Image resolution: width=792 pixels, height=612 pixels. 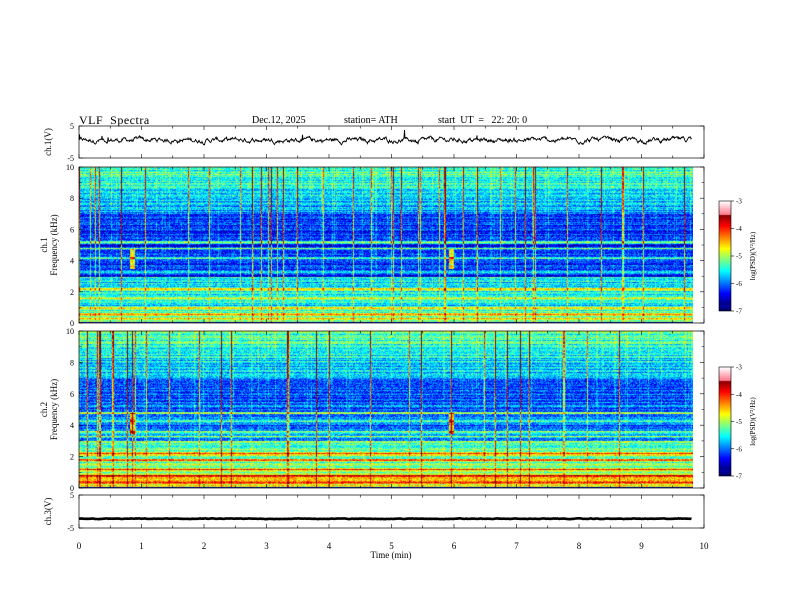 I want to click on x-tick-label: 6, so click(x=454, y=546).